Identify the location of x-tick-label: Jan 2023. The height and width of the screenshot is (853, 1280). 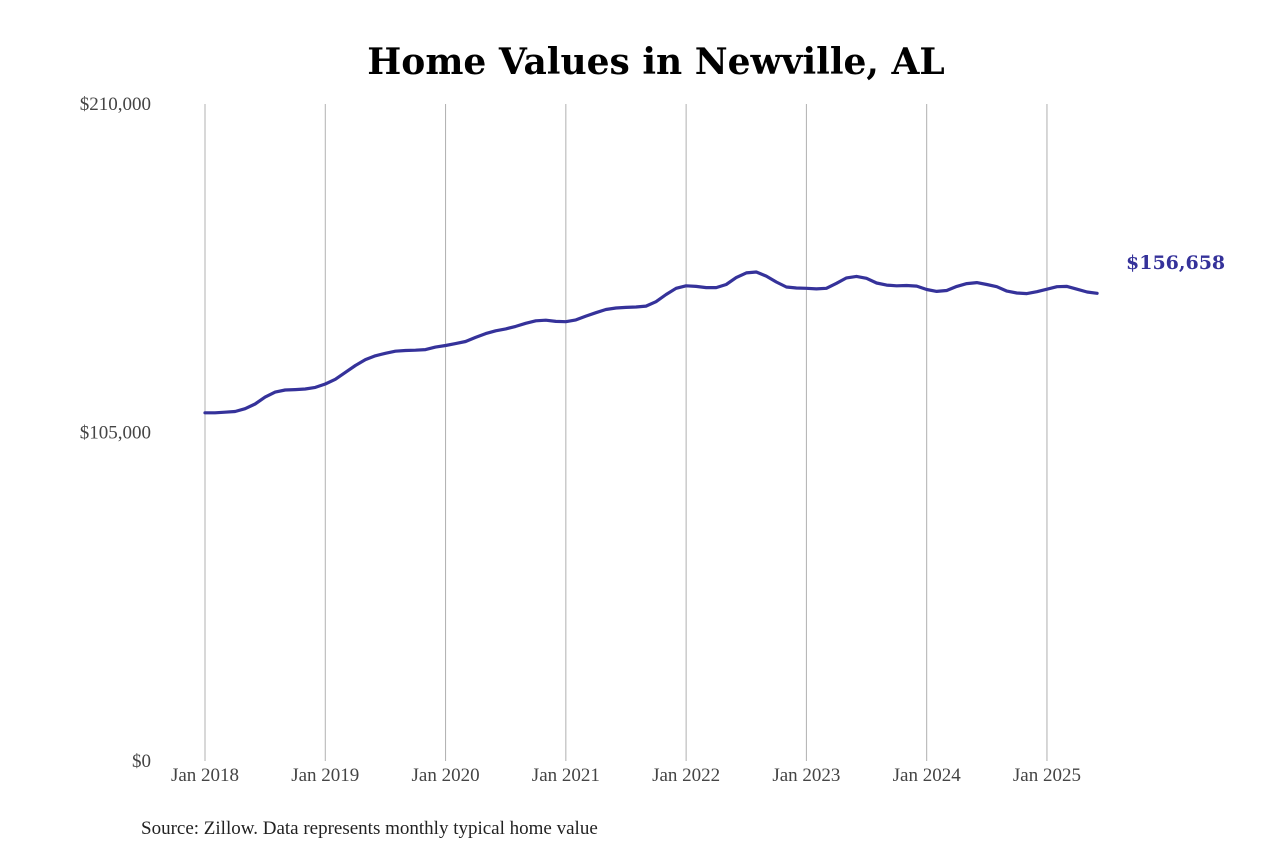
(806, 775).